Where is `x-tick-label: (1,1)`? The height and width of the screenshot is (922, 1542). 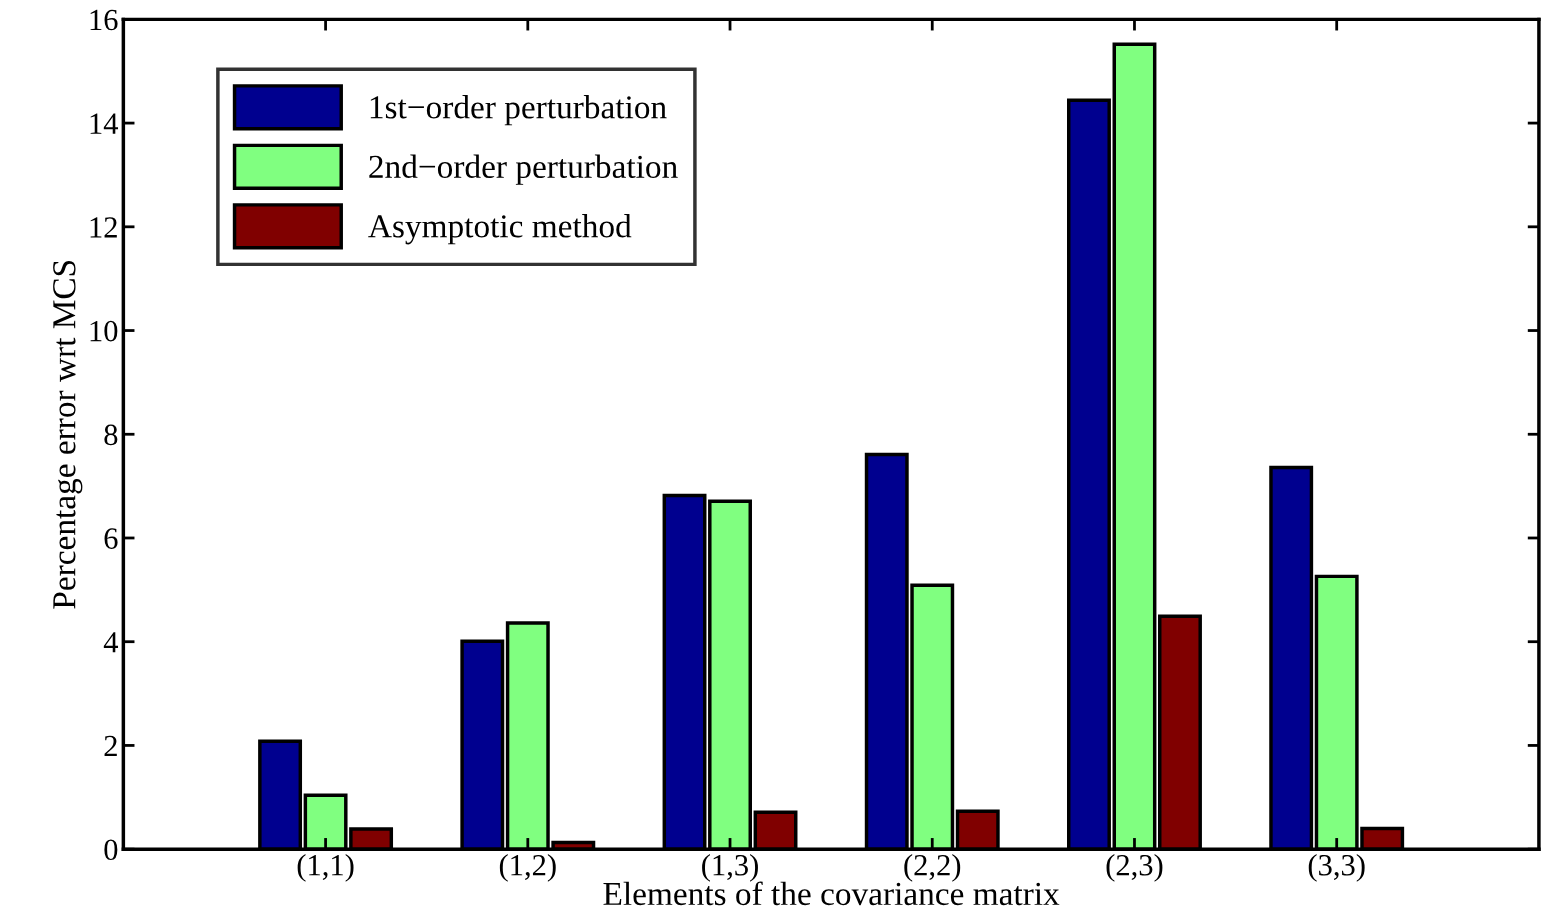 x-tick-label: (1,1) is located at coordinates (325, 868).